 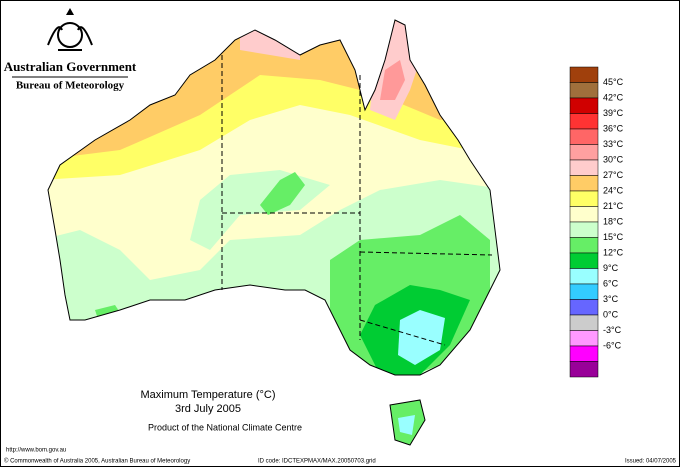 I want to click on legend-label: 0°C, so click(x=611, y=314).